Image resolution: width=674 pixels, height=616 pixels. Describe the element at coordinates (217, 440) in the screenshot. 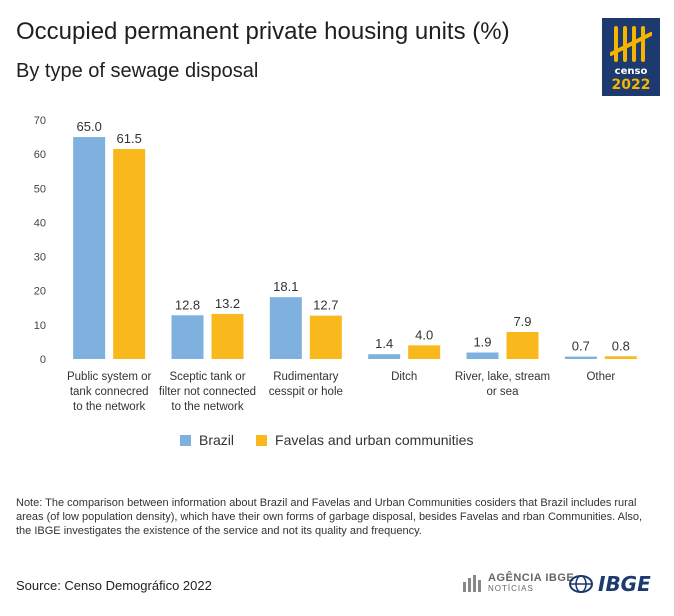

I see `legend-label-brazil: Brazil` at that location.